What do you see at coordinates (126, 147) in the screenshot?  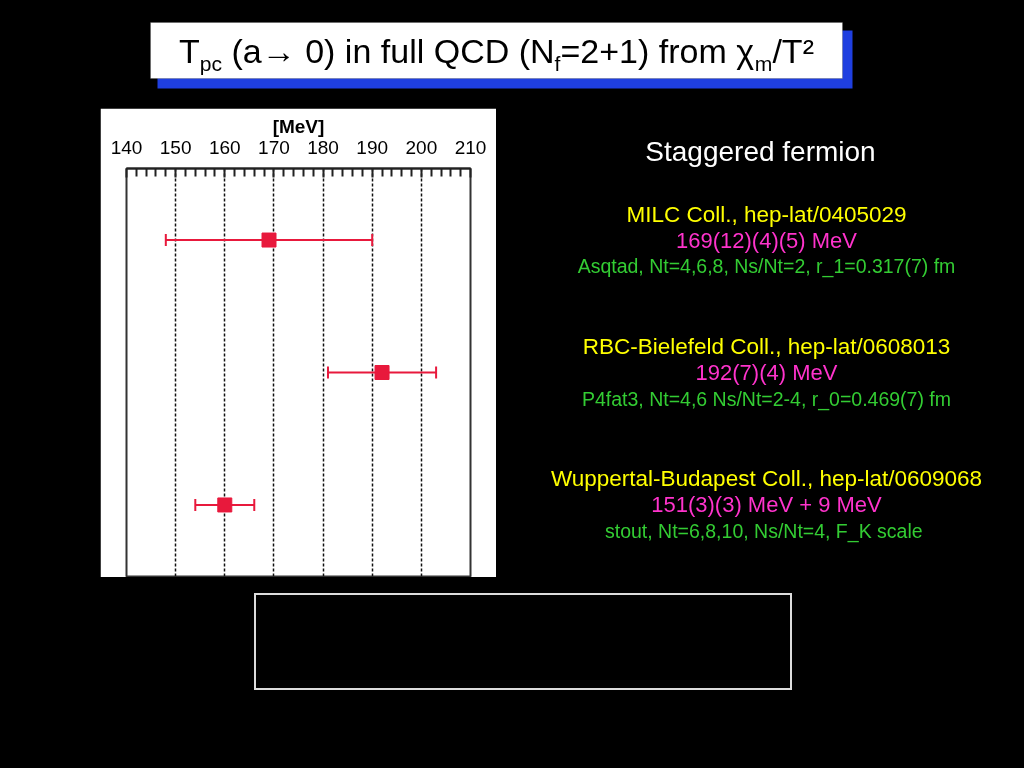 I see `x-tick-label: 140` at bounding box center [126, 147].